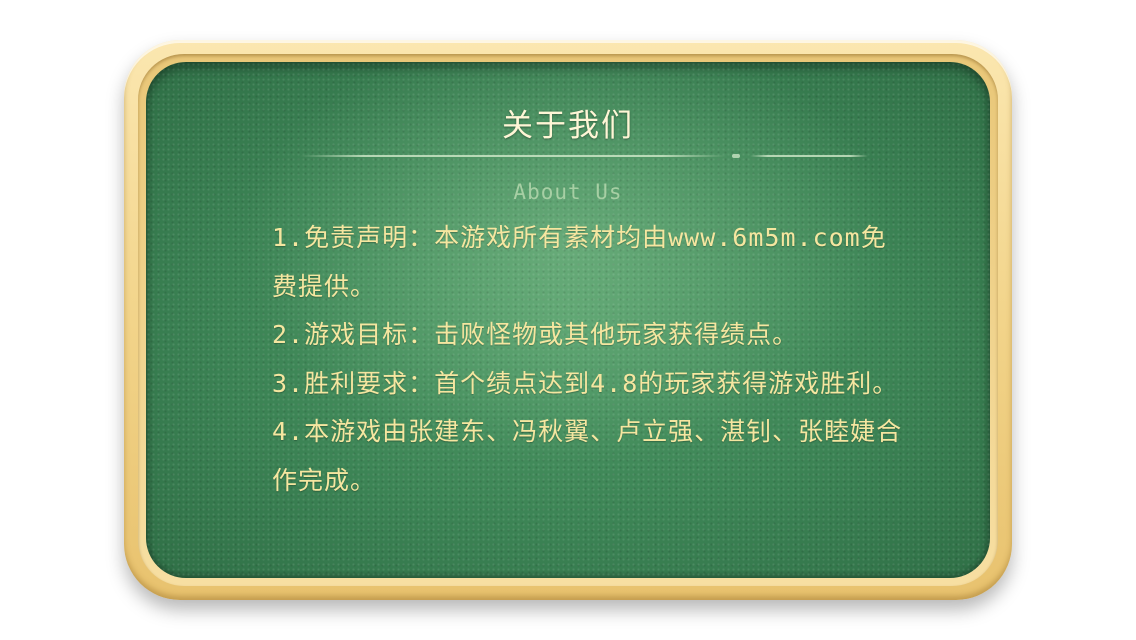  I want to click on title-divider-dot, so click(736, 156).